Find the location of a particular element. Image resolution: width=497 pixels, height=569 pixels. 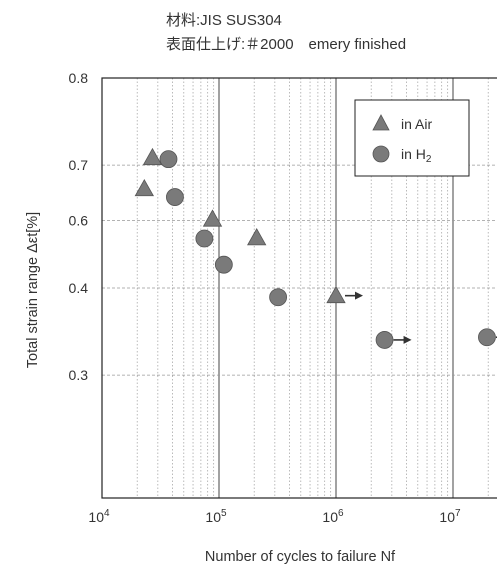

material-note: 材料:JIS SUS304 is located at coordinates (224, 20).